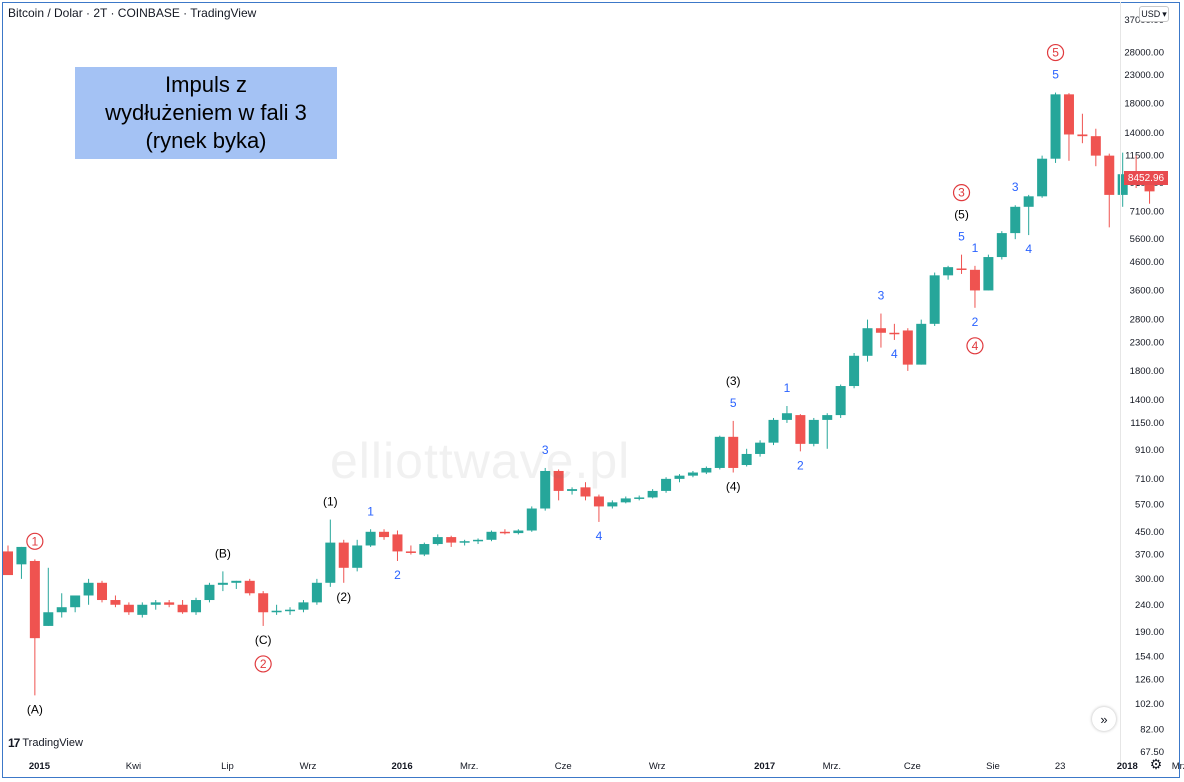  Describe the element at coordinates (1104, 719) in the screenshot. I see `scroll-to-realtime-button: »` at that location.